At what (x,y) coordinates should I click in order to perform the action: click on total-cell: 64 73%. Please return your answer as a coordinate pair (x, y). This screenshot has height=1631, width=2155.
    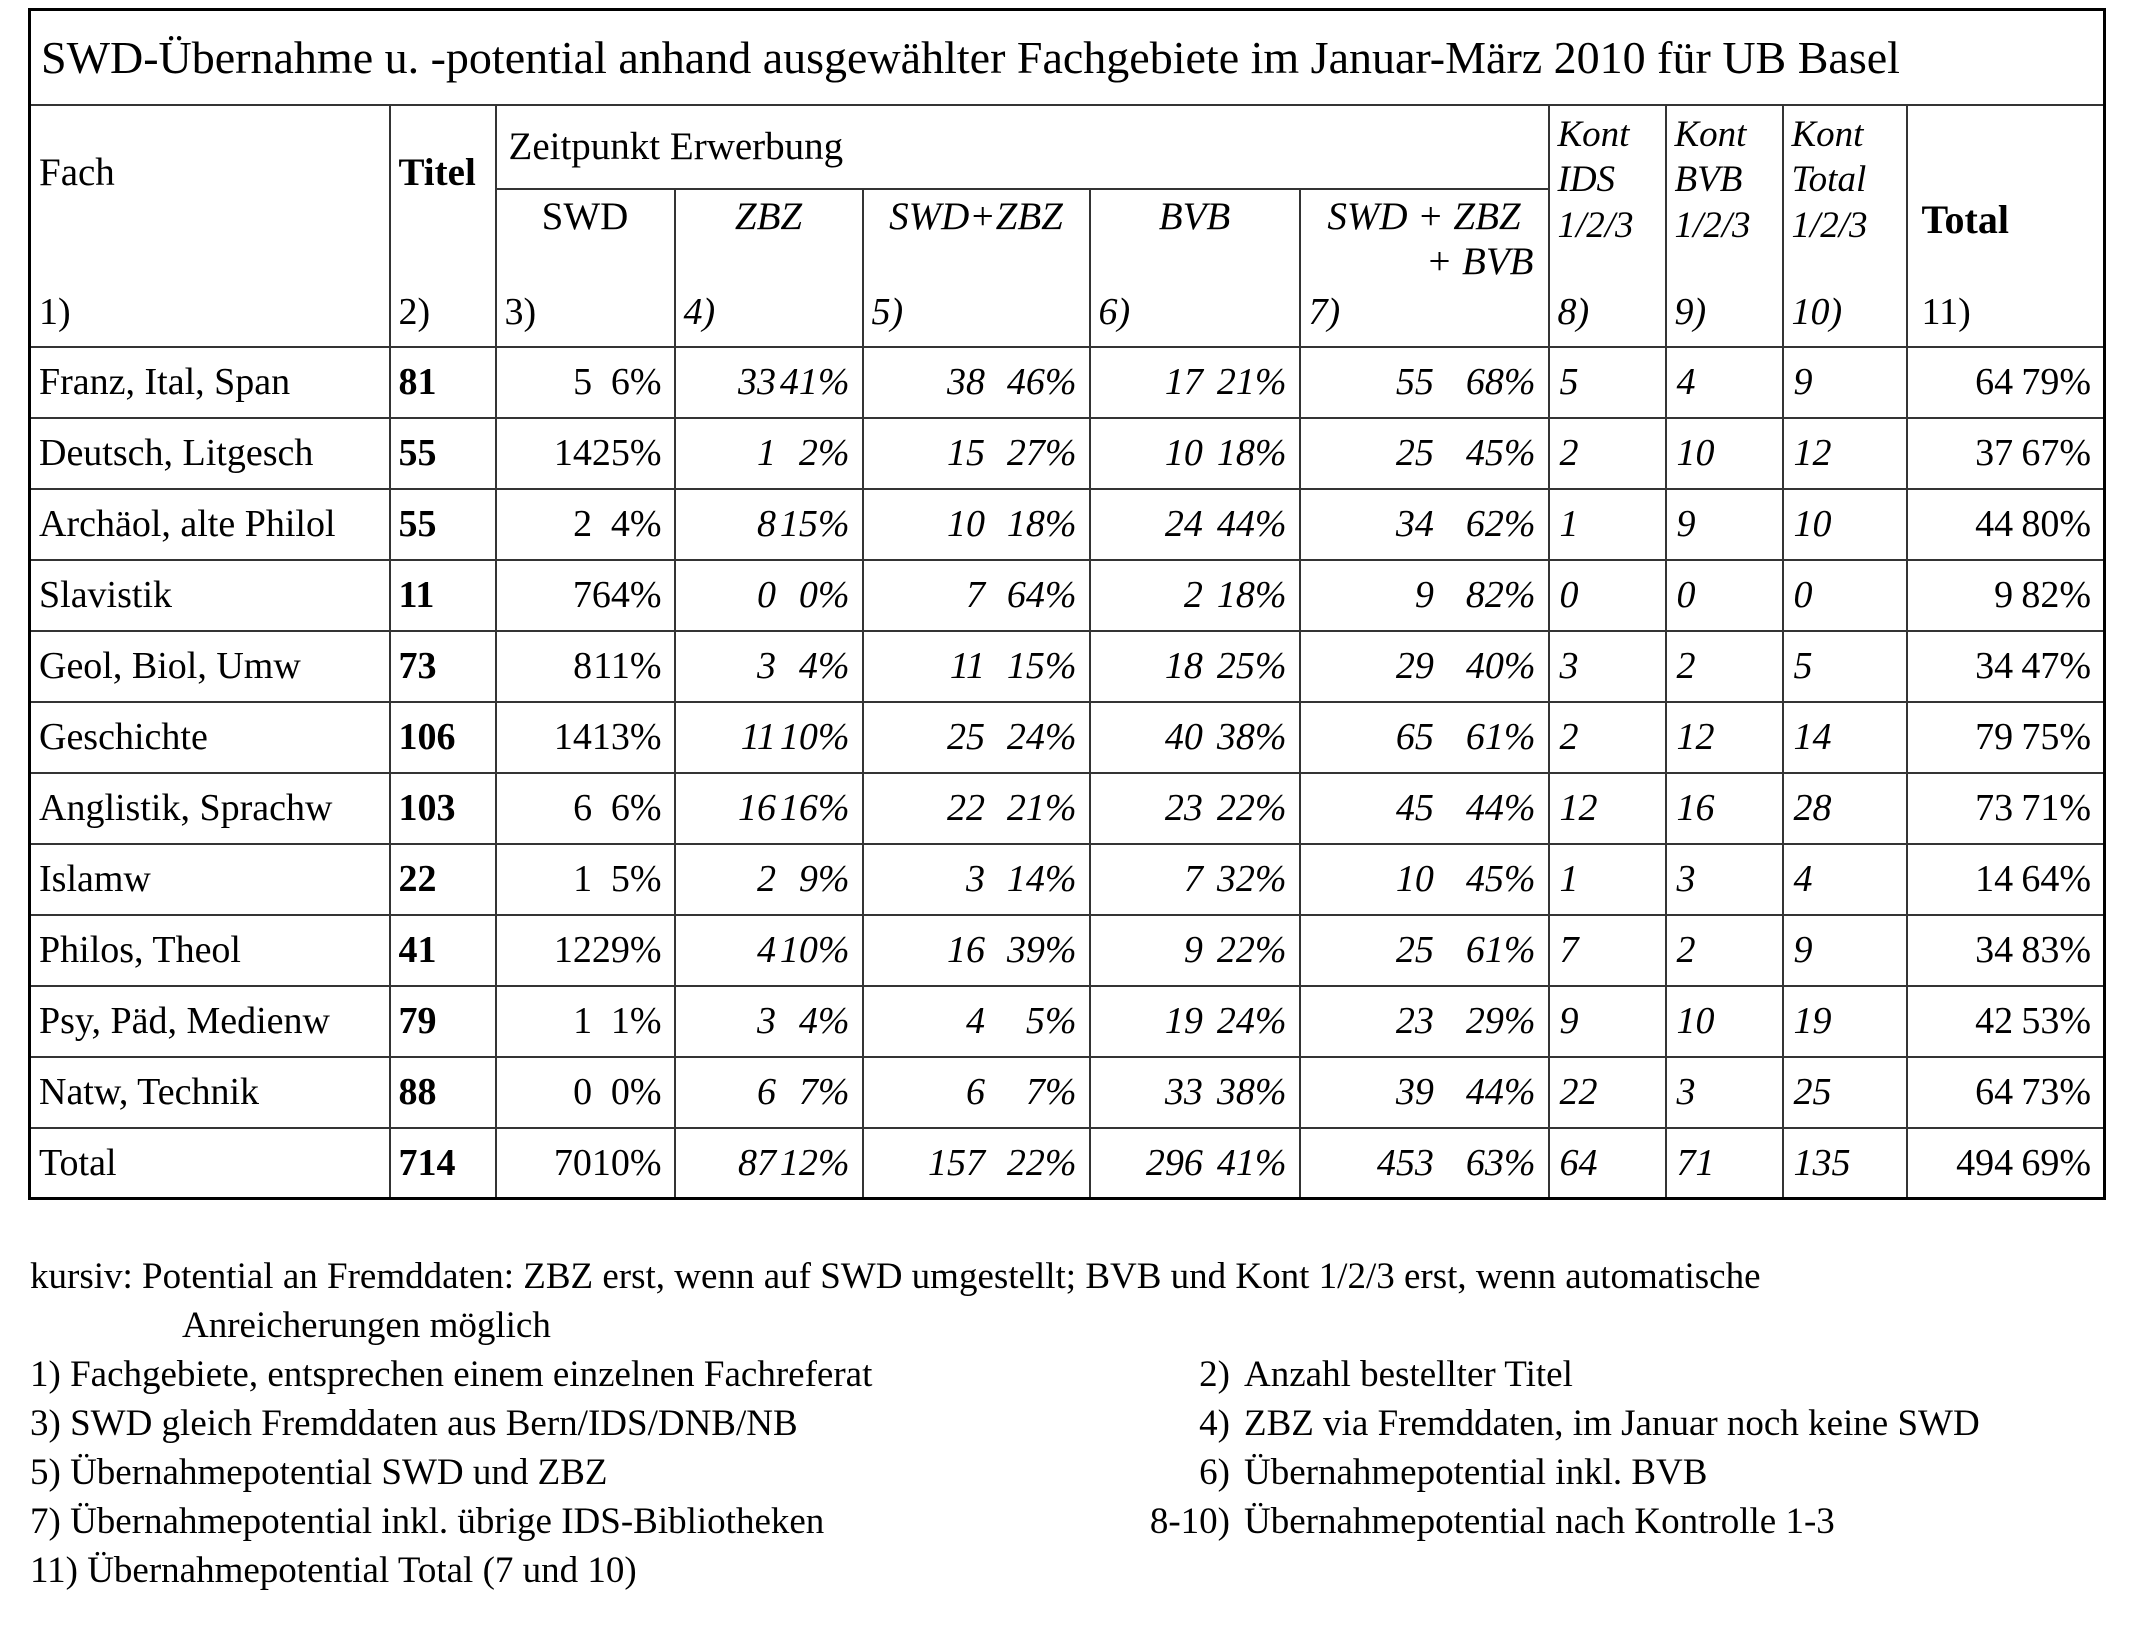
    Looking at the image, I should click on (2005, 1092).